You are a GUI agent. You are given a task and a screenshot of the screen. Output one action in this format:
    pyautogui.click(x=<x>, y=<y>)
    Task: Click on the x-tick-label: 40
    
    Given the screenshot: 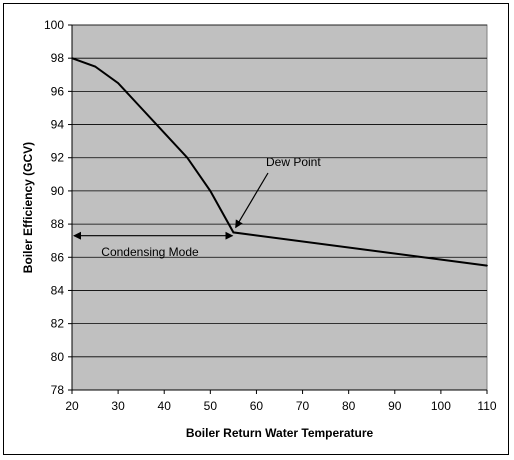 What is the action you would take?
    pyautogui.click(x=165, y=406)
    